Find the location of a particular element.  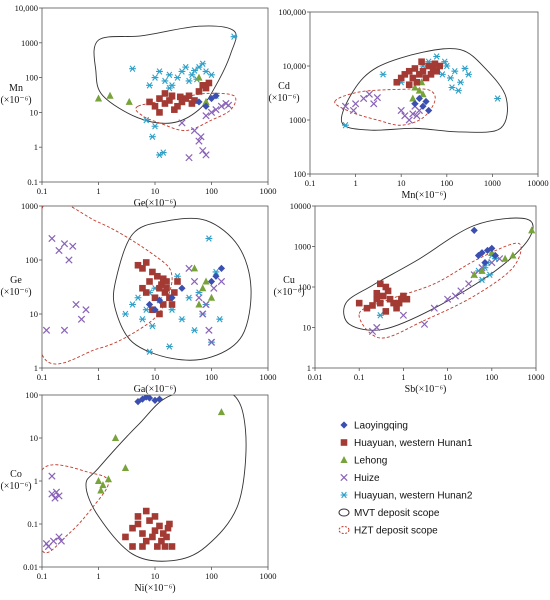

legend-label: MVT deposit scope is located at coordinates (397, 513).